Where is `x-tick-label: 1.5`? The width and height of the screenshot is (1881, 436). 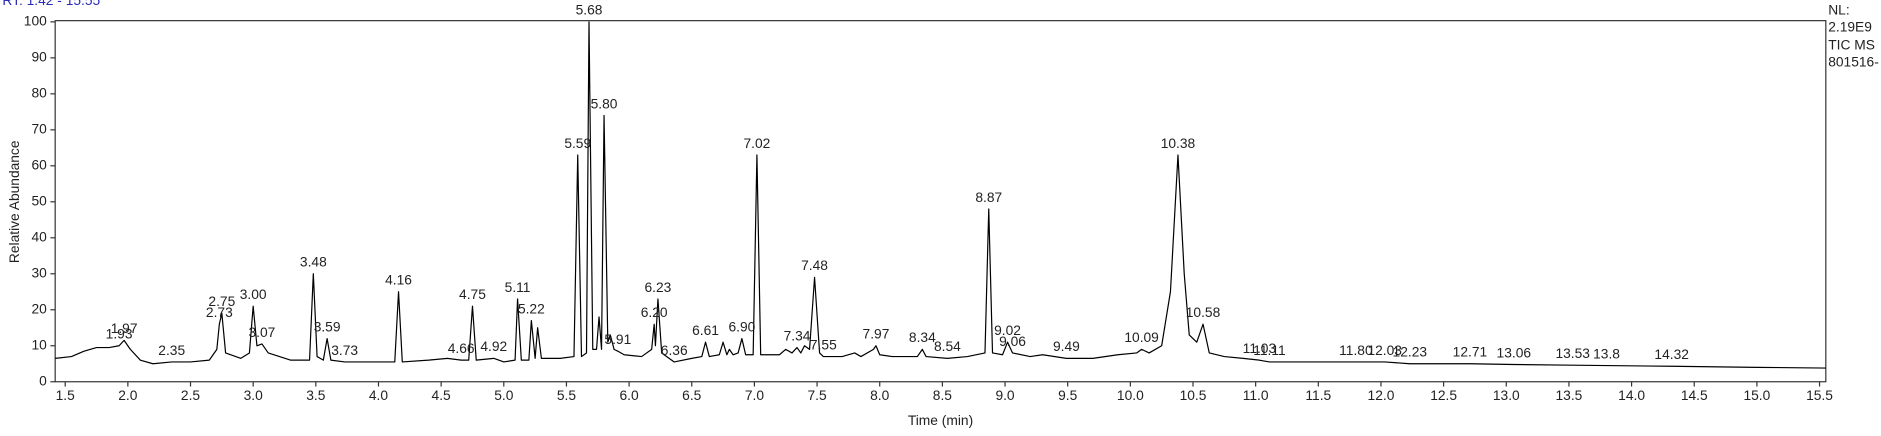 x-tick-label: 1.5 is located at coordinates (65, 395).